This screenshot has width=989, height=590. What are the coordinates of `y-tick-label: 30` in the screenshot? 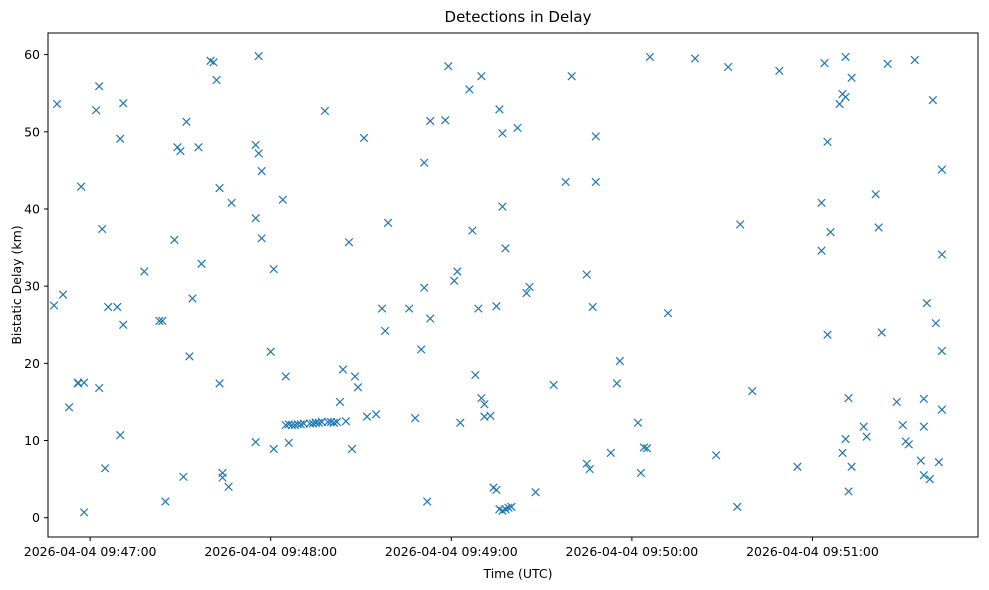 It's located at (32, 286).